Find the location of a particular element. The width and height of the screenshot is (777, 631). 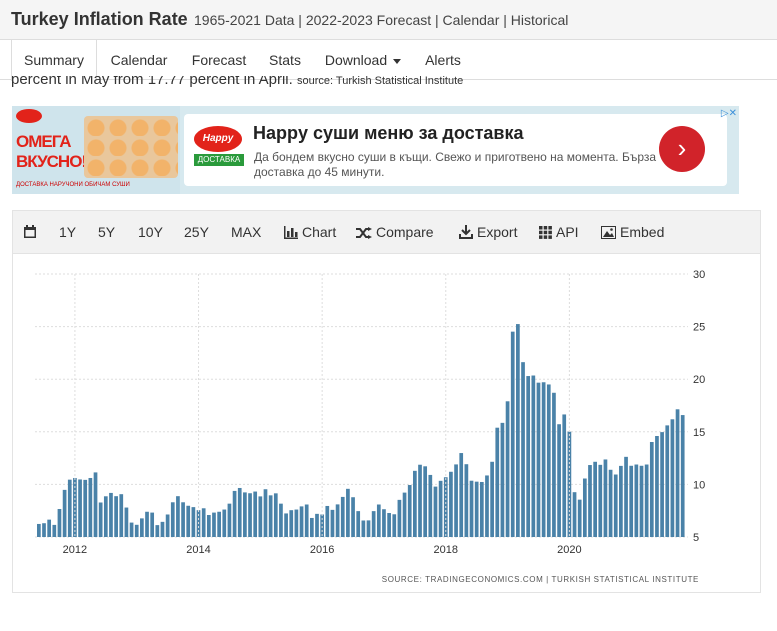

bar-chart-icon is located at coordinates (291, 232).